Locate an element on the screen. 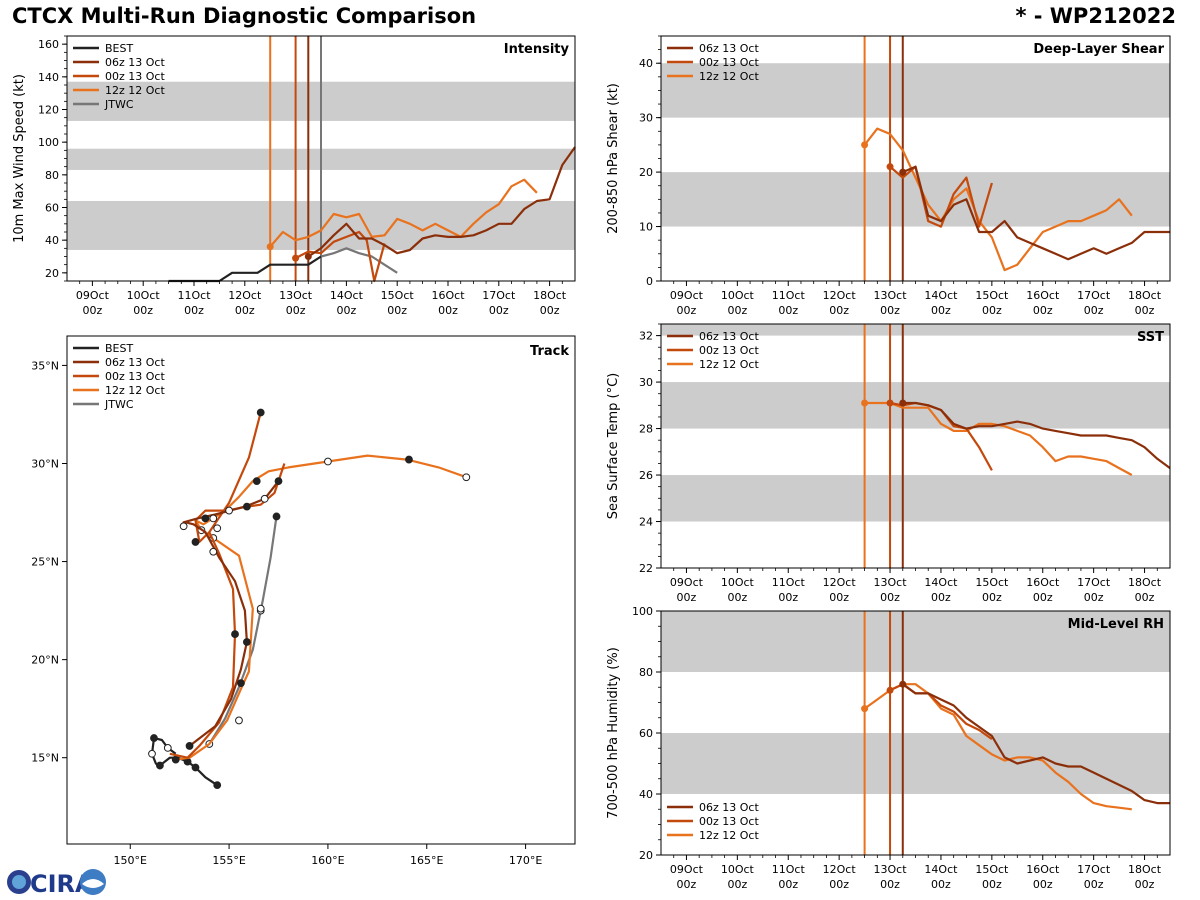 This screenshot has height=900, width=1200. shear-xtick-label-day: 11Oct is located at coordinates (789, 295).